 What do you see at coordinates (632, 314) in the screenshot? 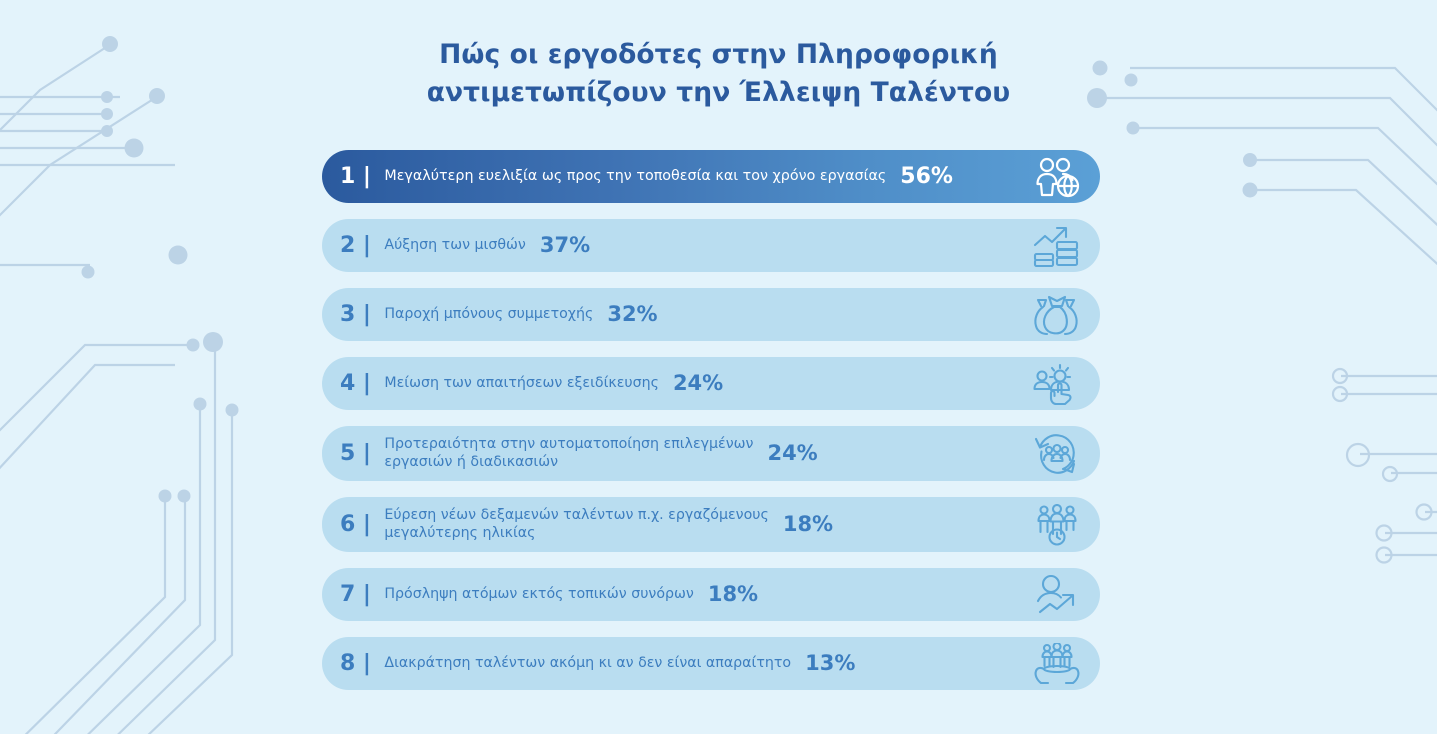
I see `item-percent: 32%` at bounding box center [632, 314].